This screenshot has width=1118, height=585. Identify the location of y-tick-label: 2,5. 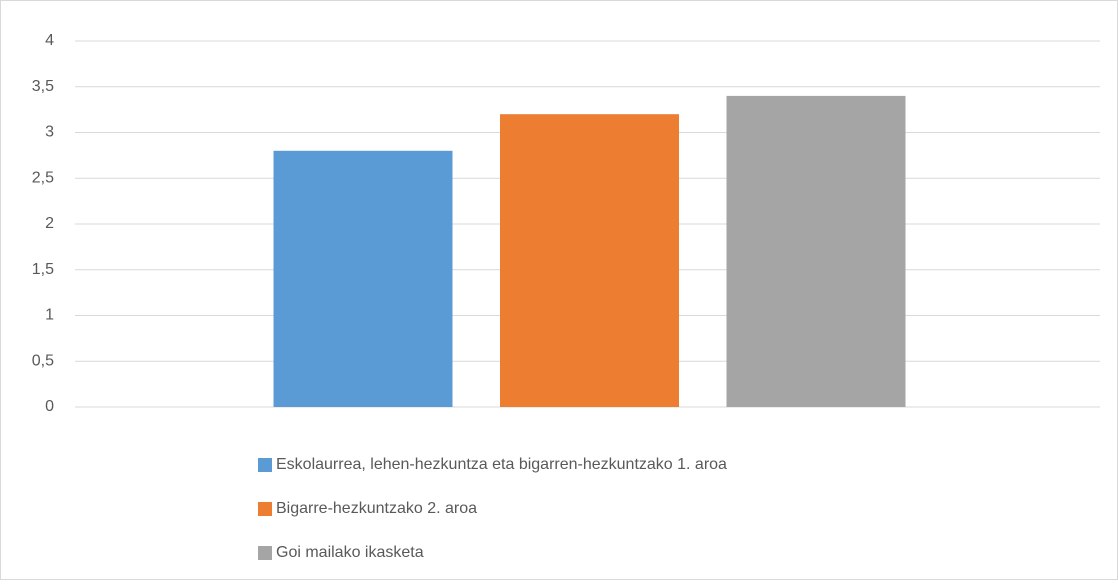
(43, 177).